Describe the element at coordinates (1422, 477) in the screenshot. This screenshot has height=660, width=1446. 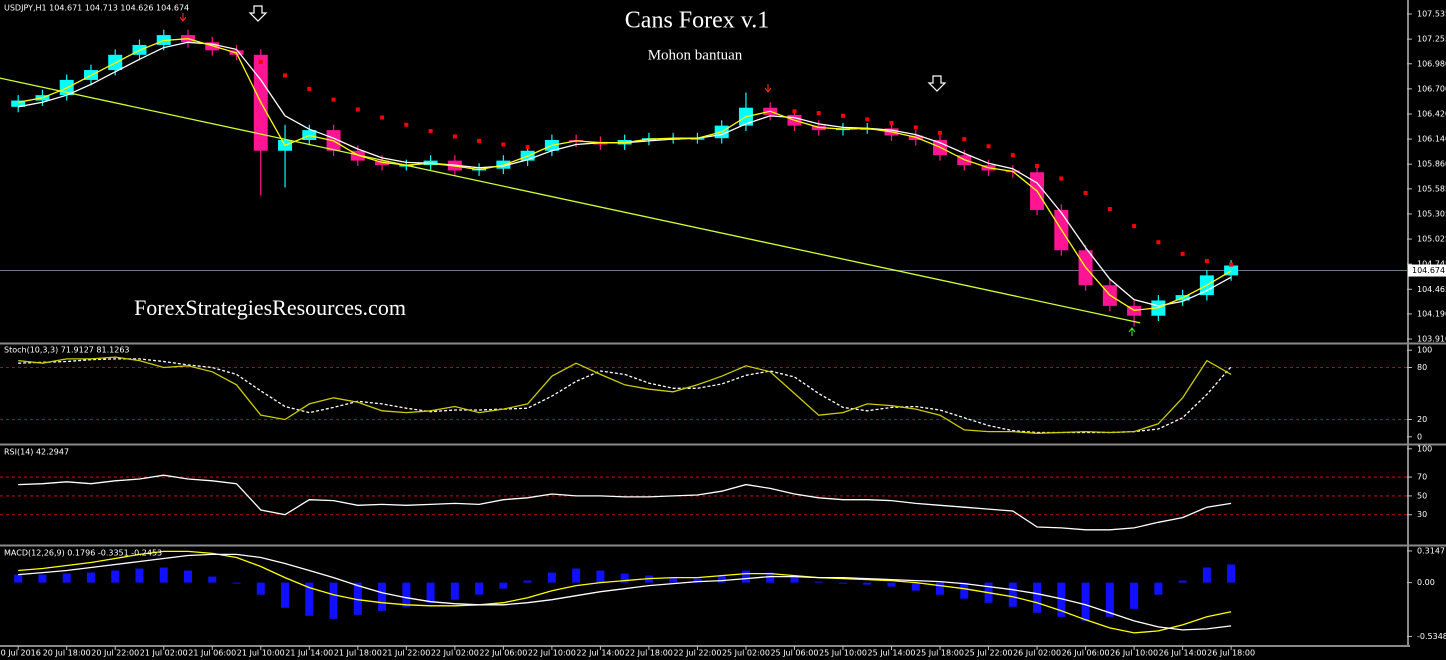
I see `y-tick-label: 70` at that location.